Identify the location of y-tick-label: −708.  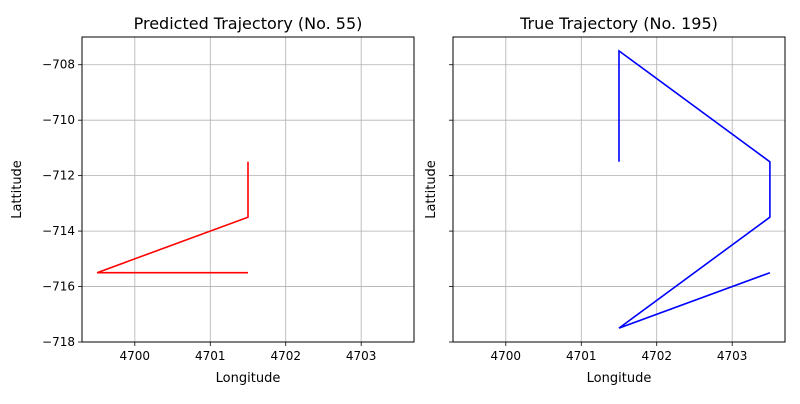
(58, 65).